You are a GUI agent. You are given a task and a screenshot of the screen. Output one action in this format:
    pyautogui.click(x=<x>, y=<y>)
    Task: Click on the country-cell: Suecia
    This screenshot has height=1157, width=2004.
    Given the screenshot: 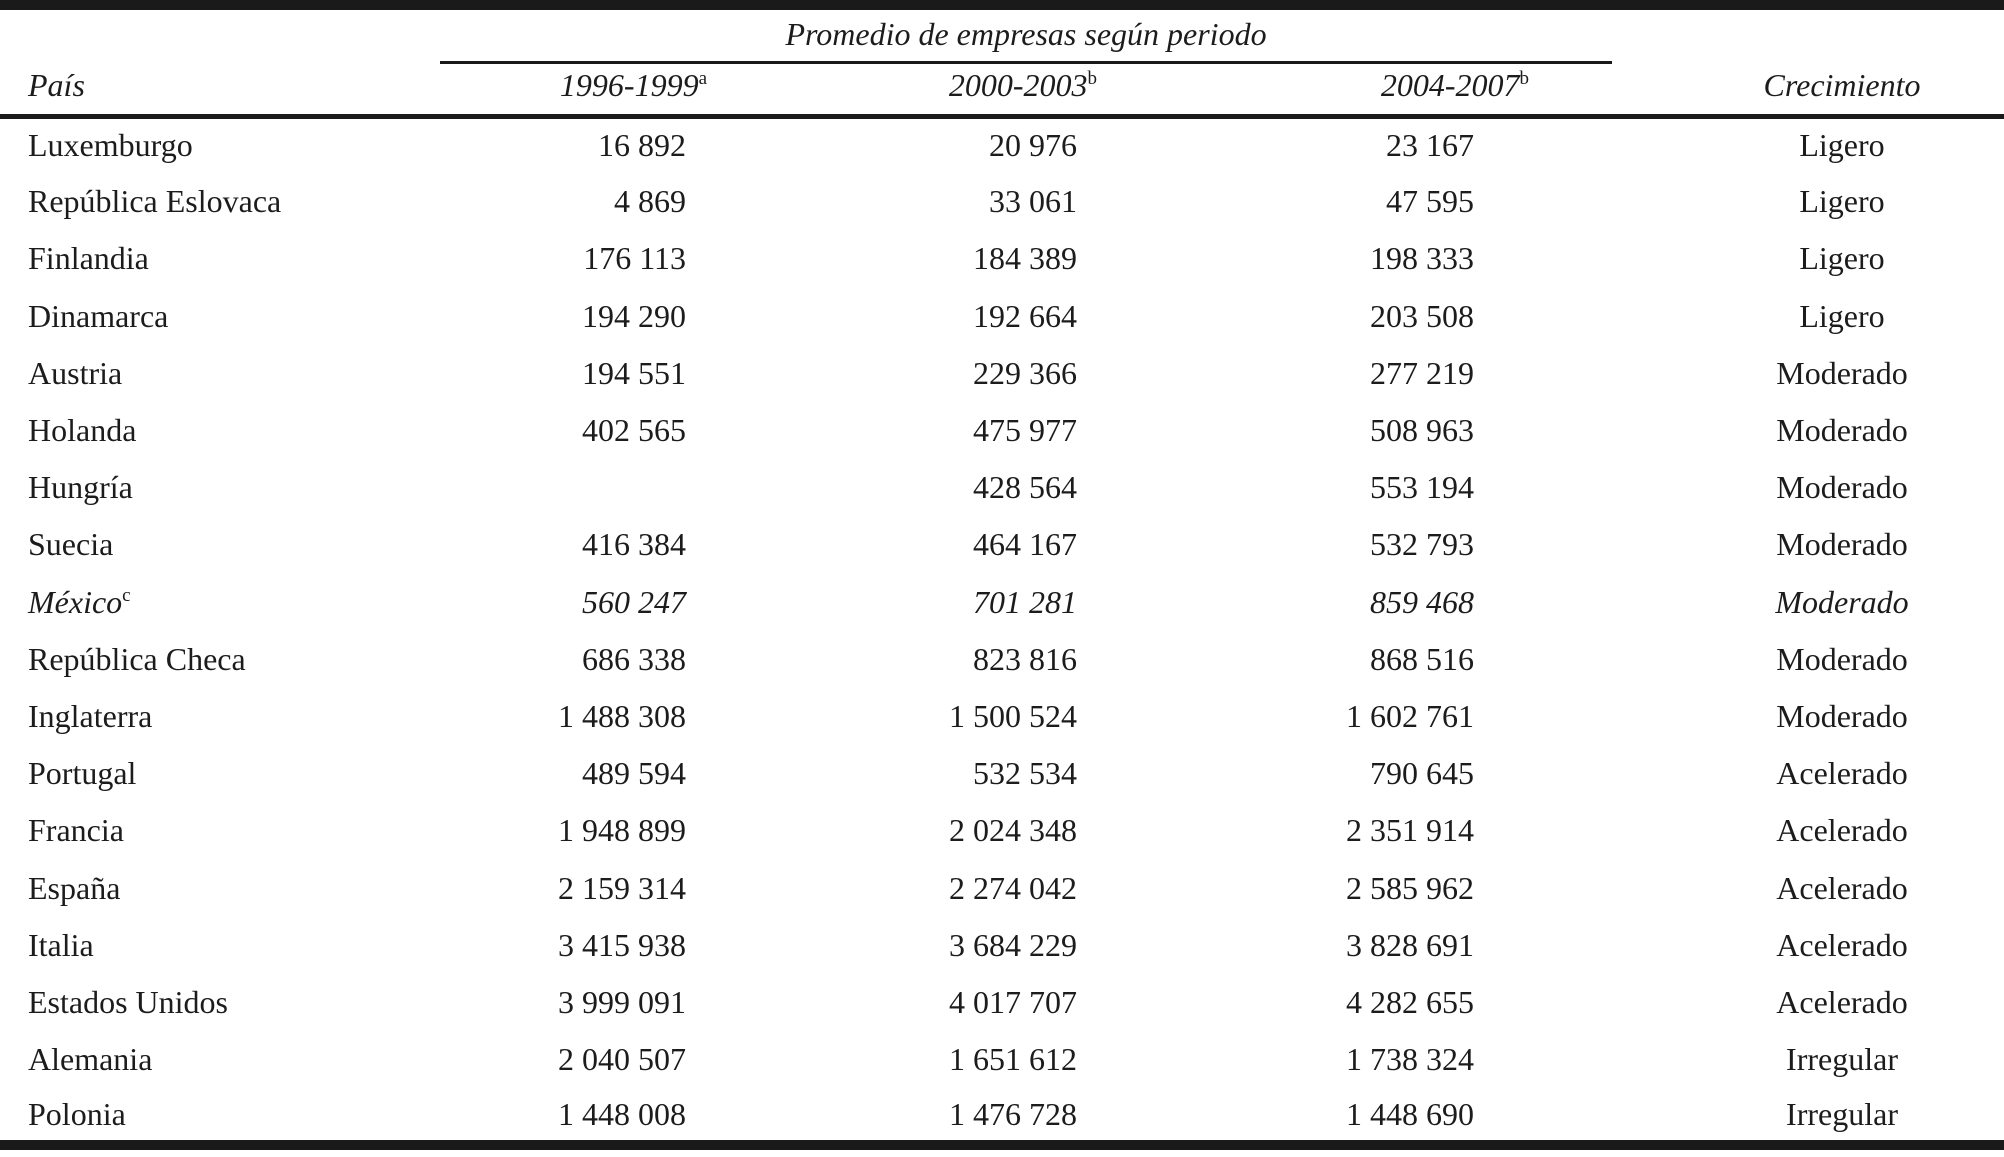 What is the action you would take?
    pyautogui.click(x=220, y=544)
    